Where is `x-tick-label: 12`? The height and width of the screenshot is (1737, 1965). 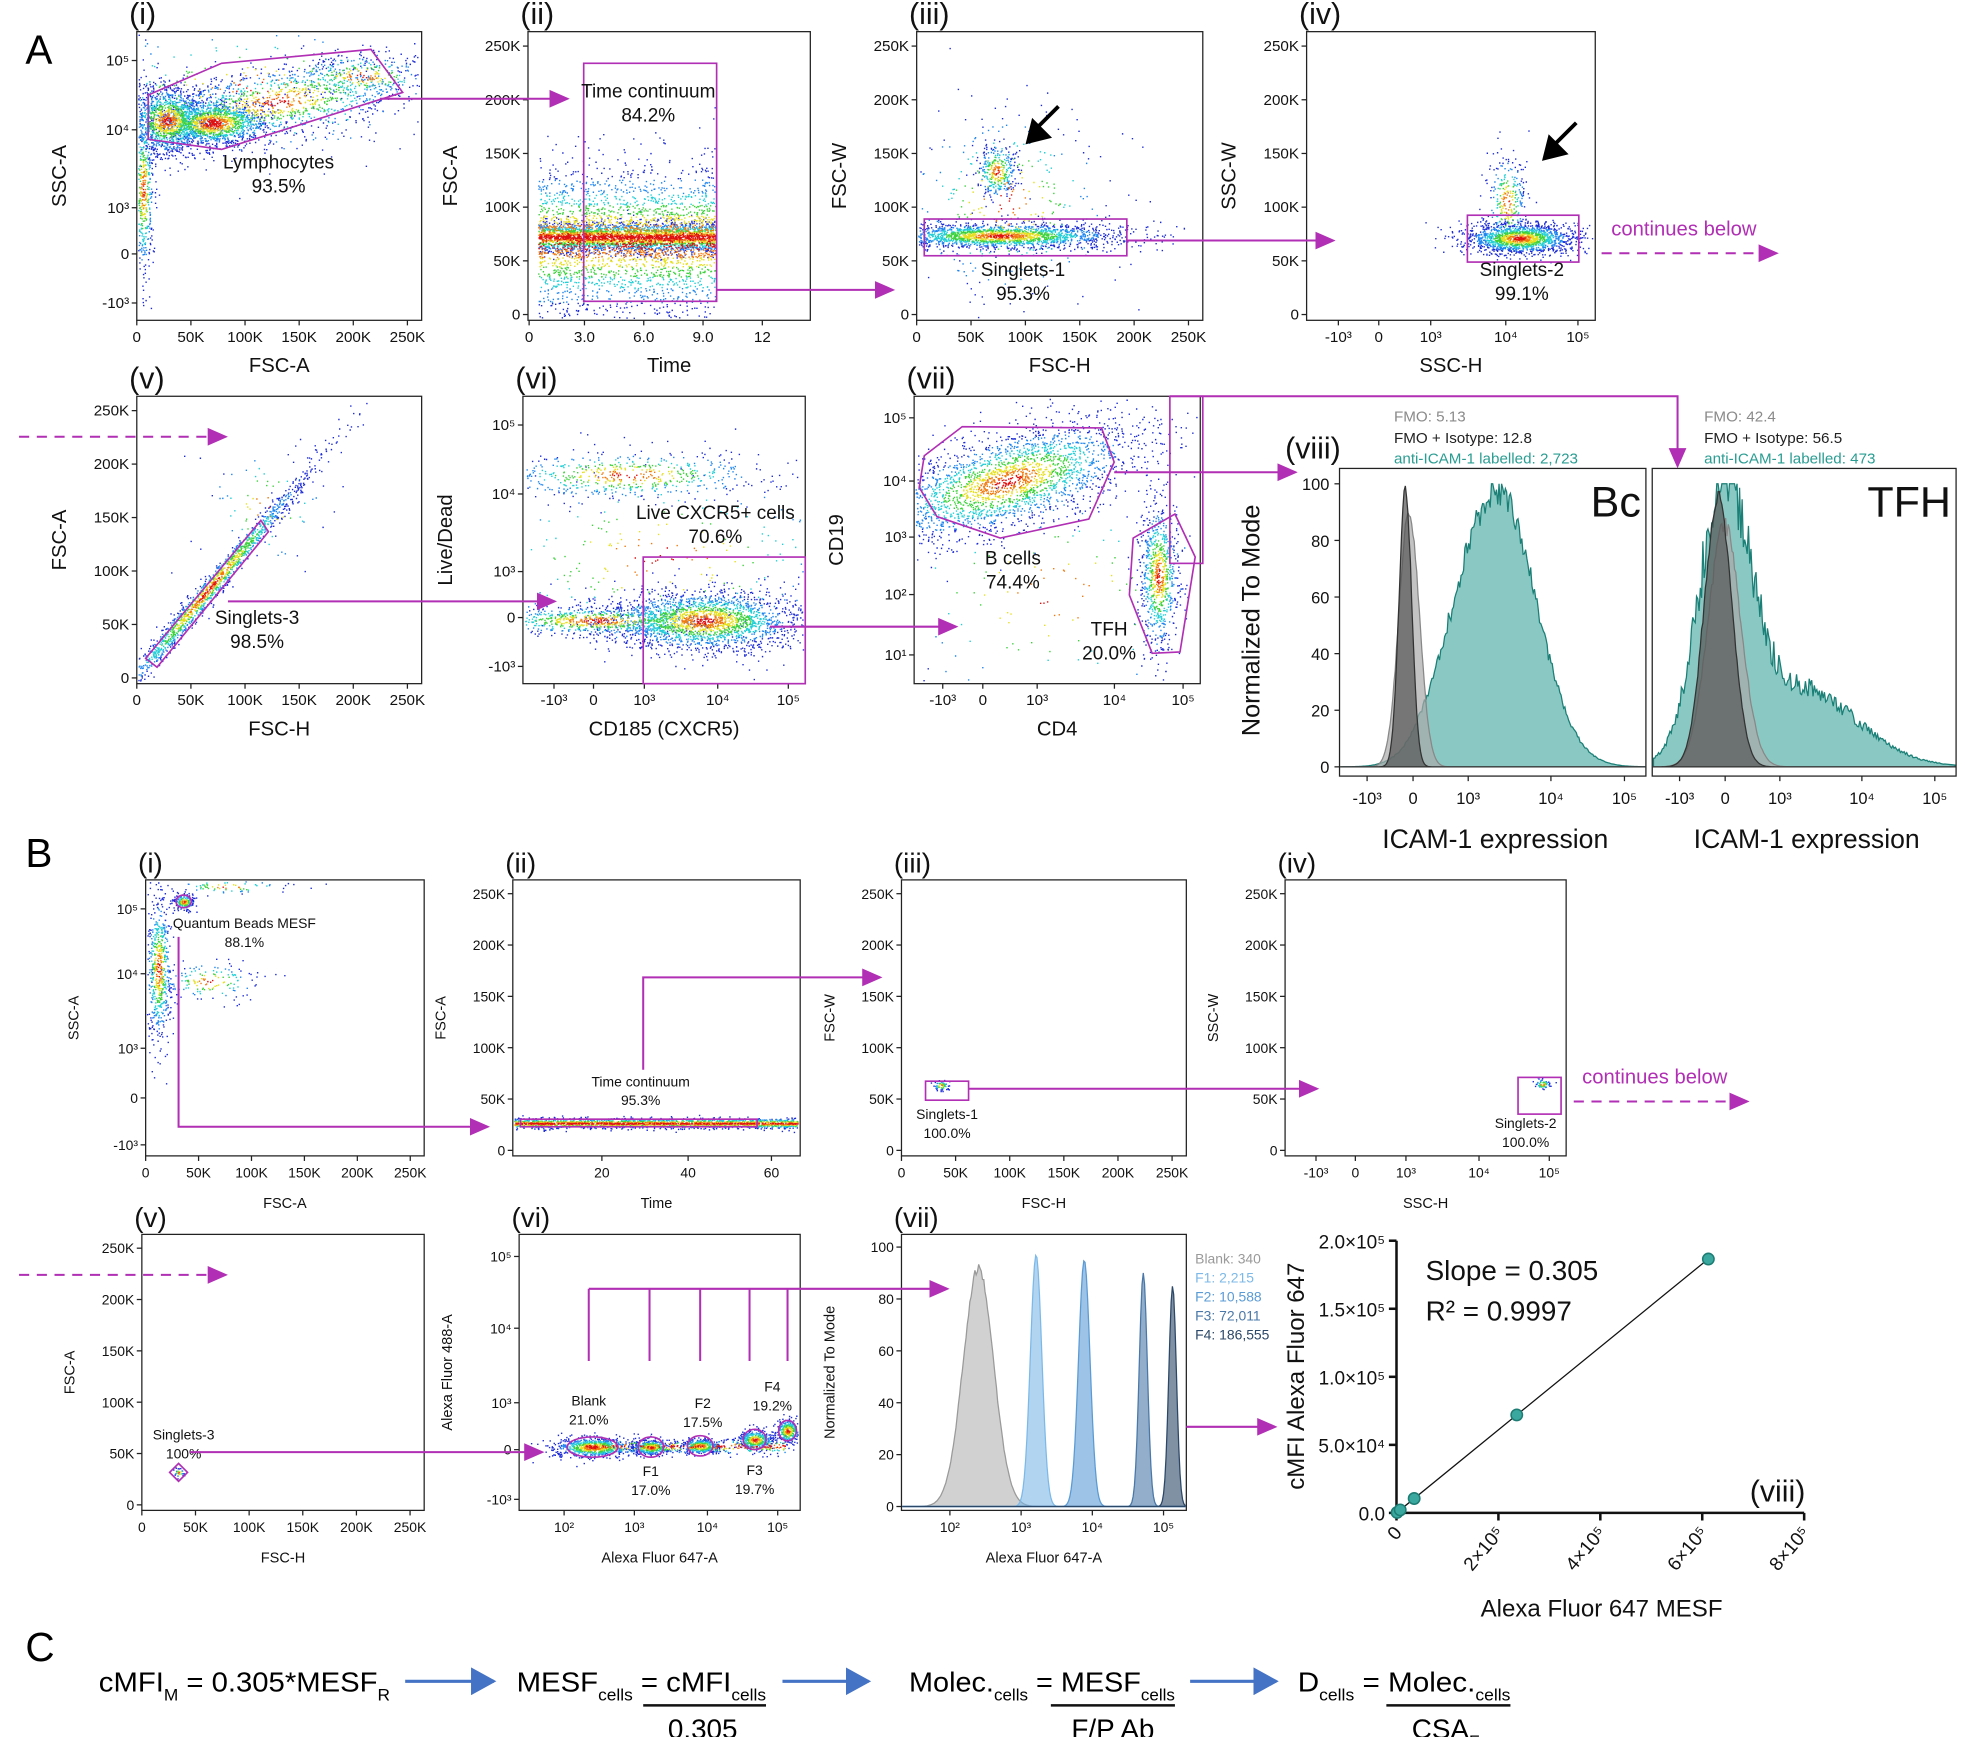 x-tick-label: 12 is located at coordinates (762, 337).